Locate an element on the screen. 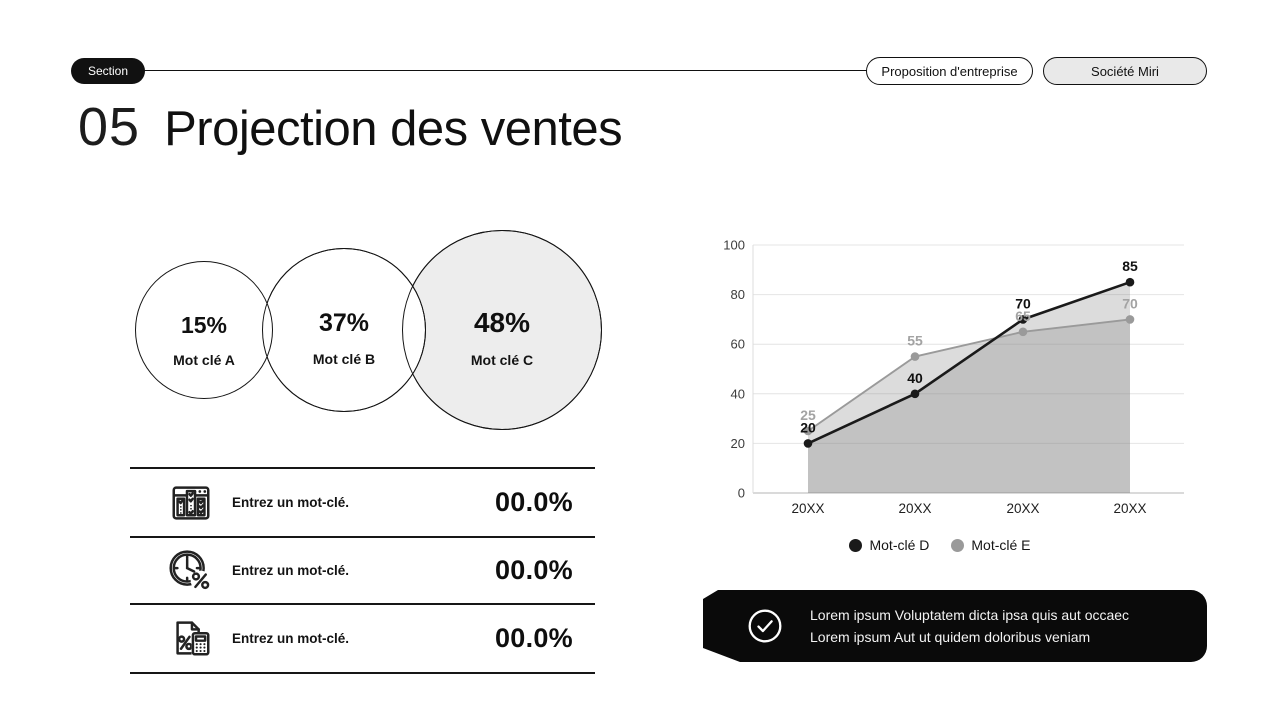 The image size is (1280, 720). bubble-a-circle is located at coordinates (204, 330).